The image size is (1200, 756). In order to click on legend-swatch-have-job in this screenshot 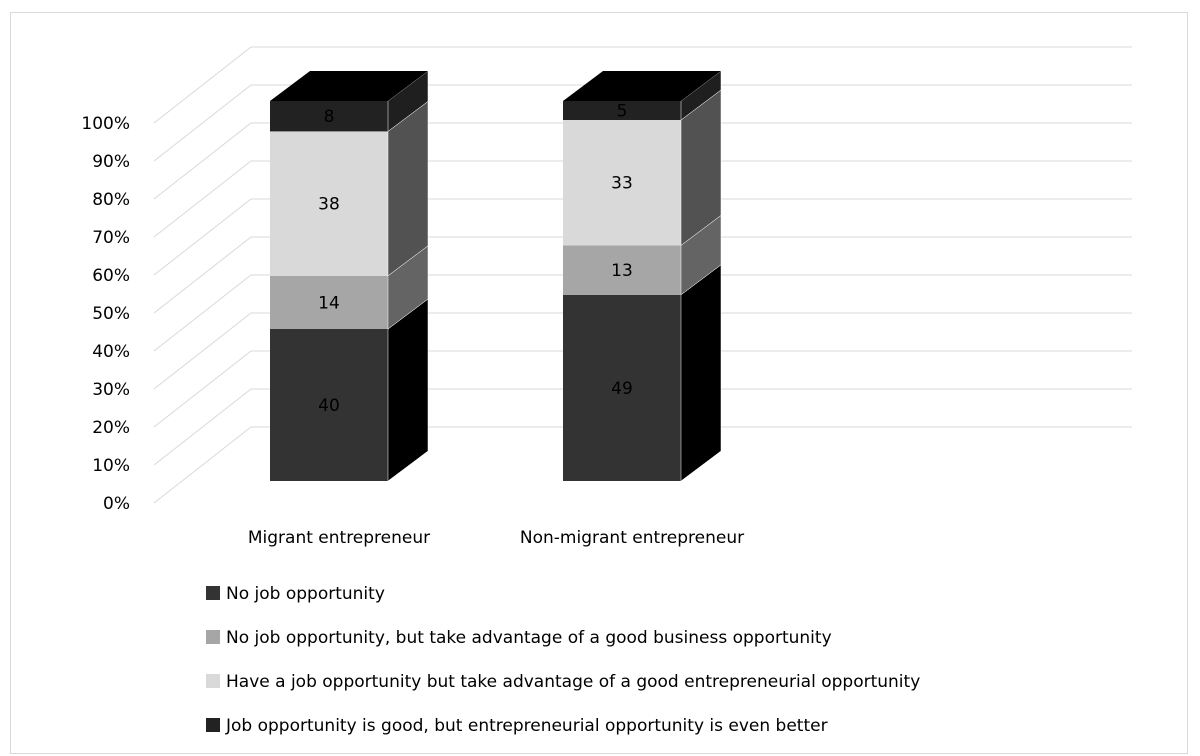, I will do `click(213, 681)`.